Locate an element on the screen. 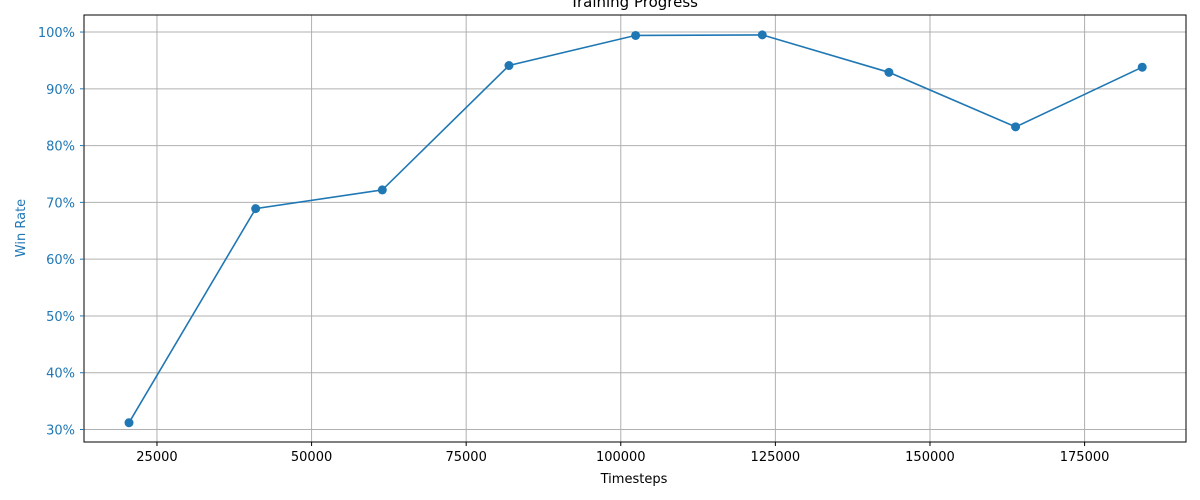  y-tick-label: 80% is located at coordinates (60, 147).